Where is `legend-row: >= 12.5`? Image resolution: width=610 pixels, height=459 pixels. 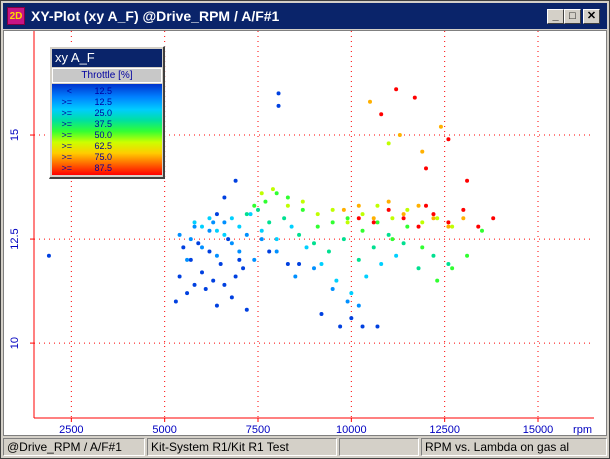 legend-row: >= 12.5 is located at coordinates (108, 102).